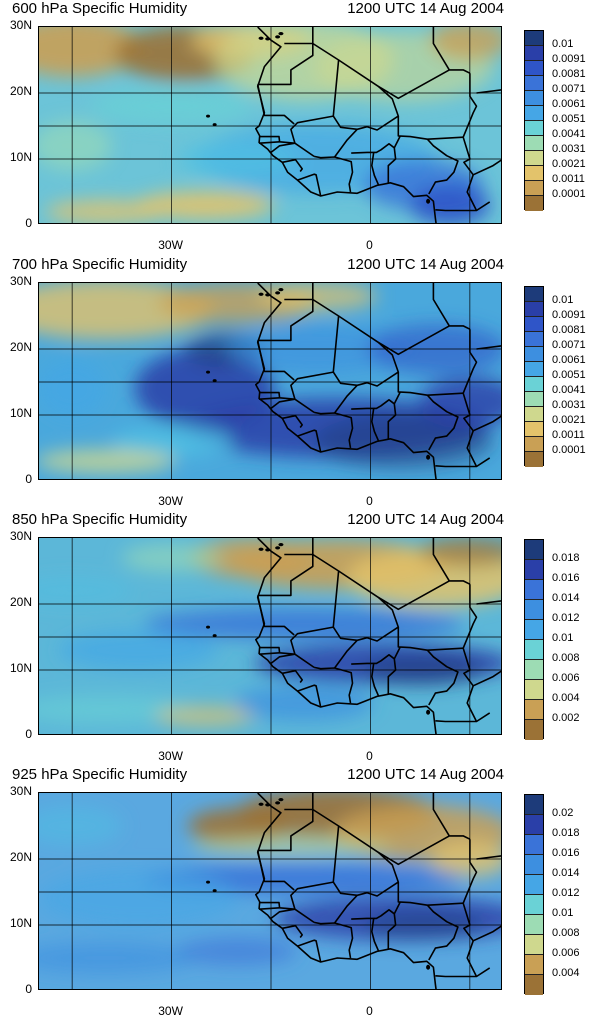 Image resolution: width=600 pixels, height=1021 pixels. I want to click on lon-tick-label: 0, so click(369, 756).